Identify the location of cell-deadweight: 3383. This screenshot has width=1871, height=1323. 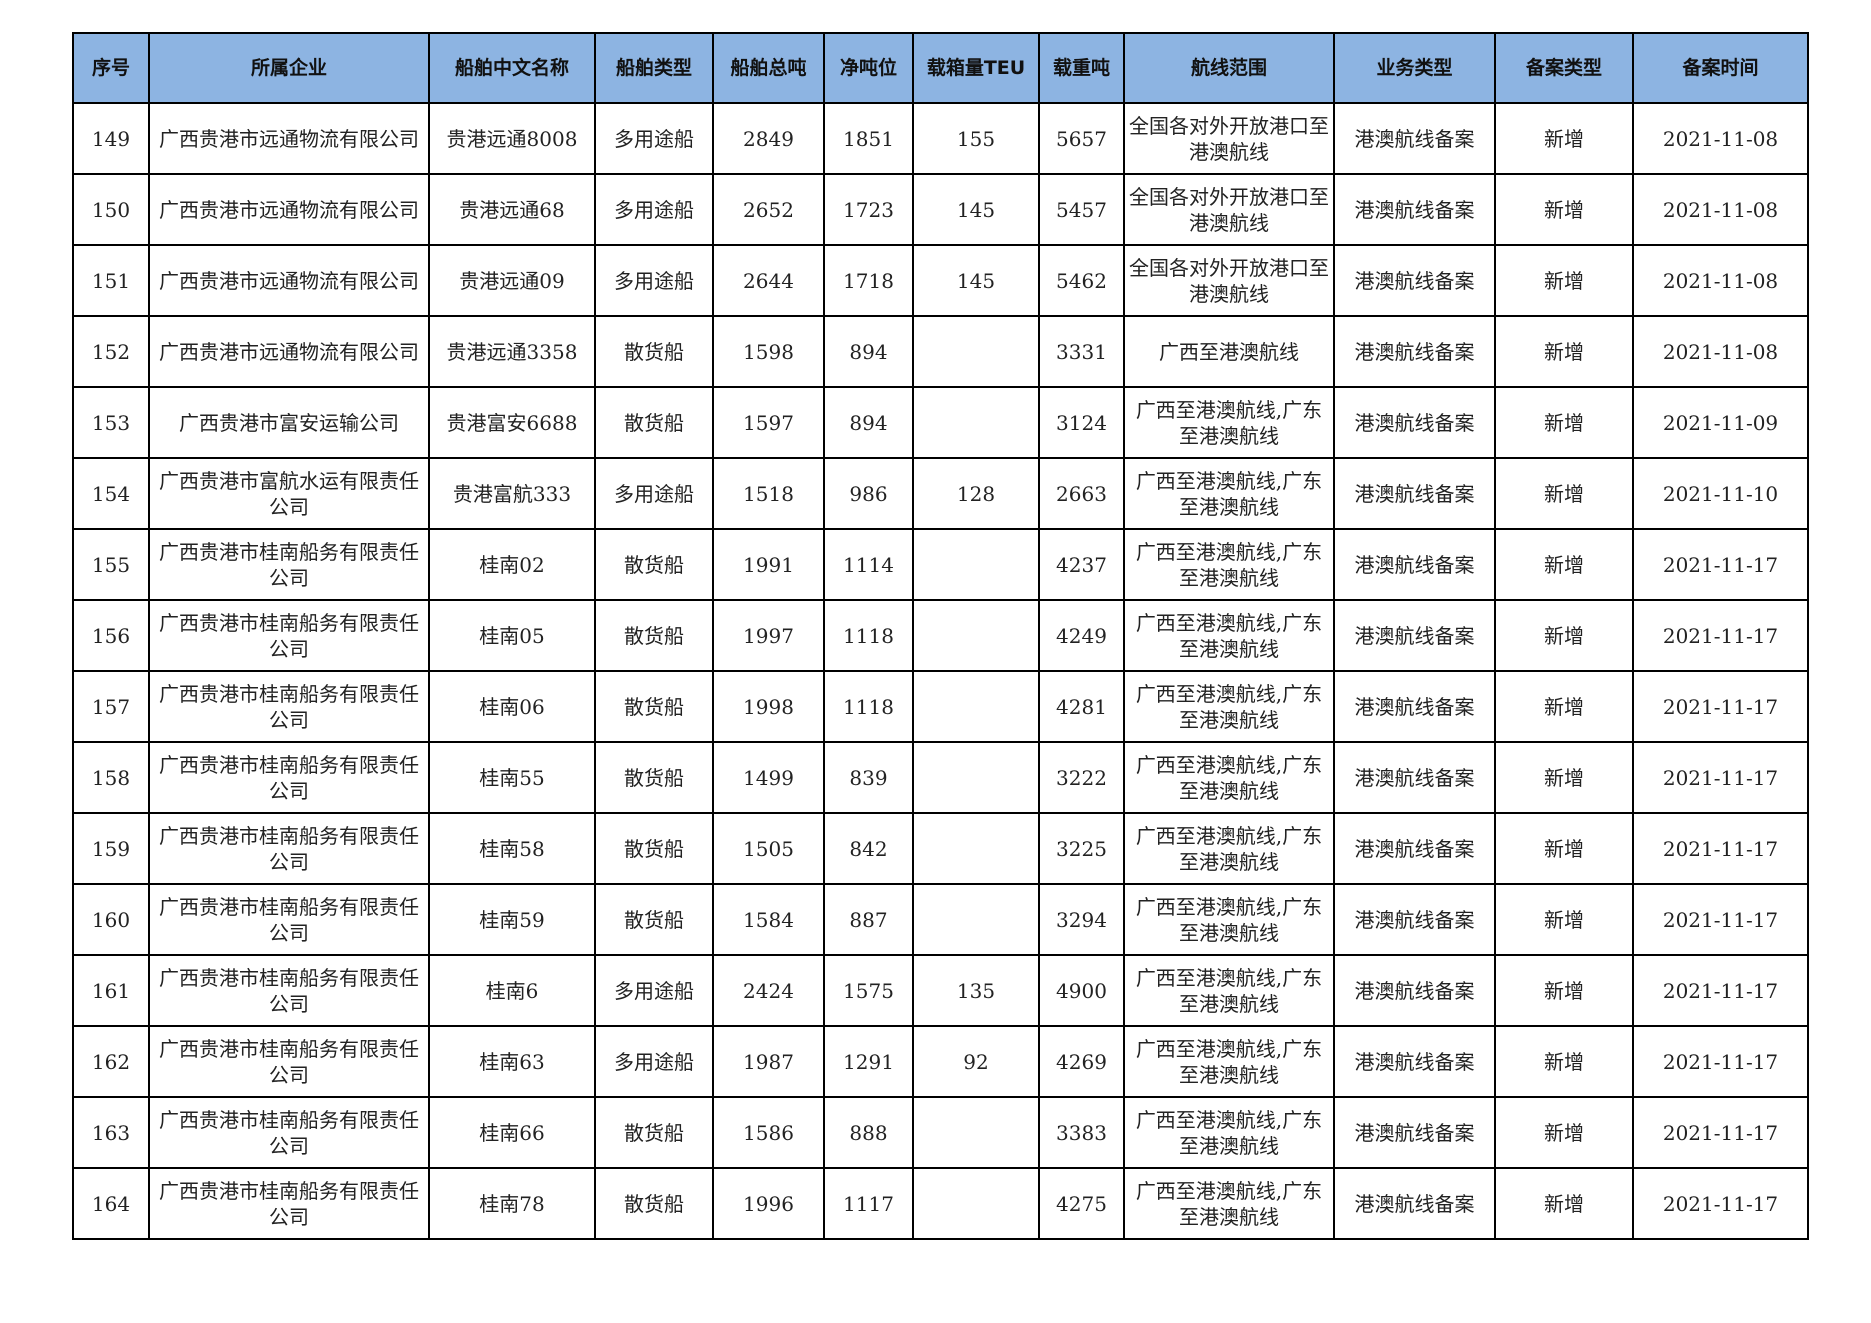
(1081, 1132).